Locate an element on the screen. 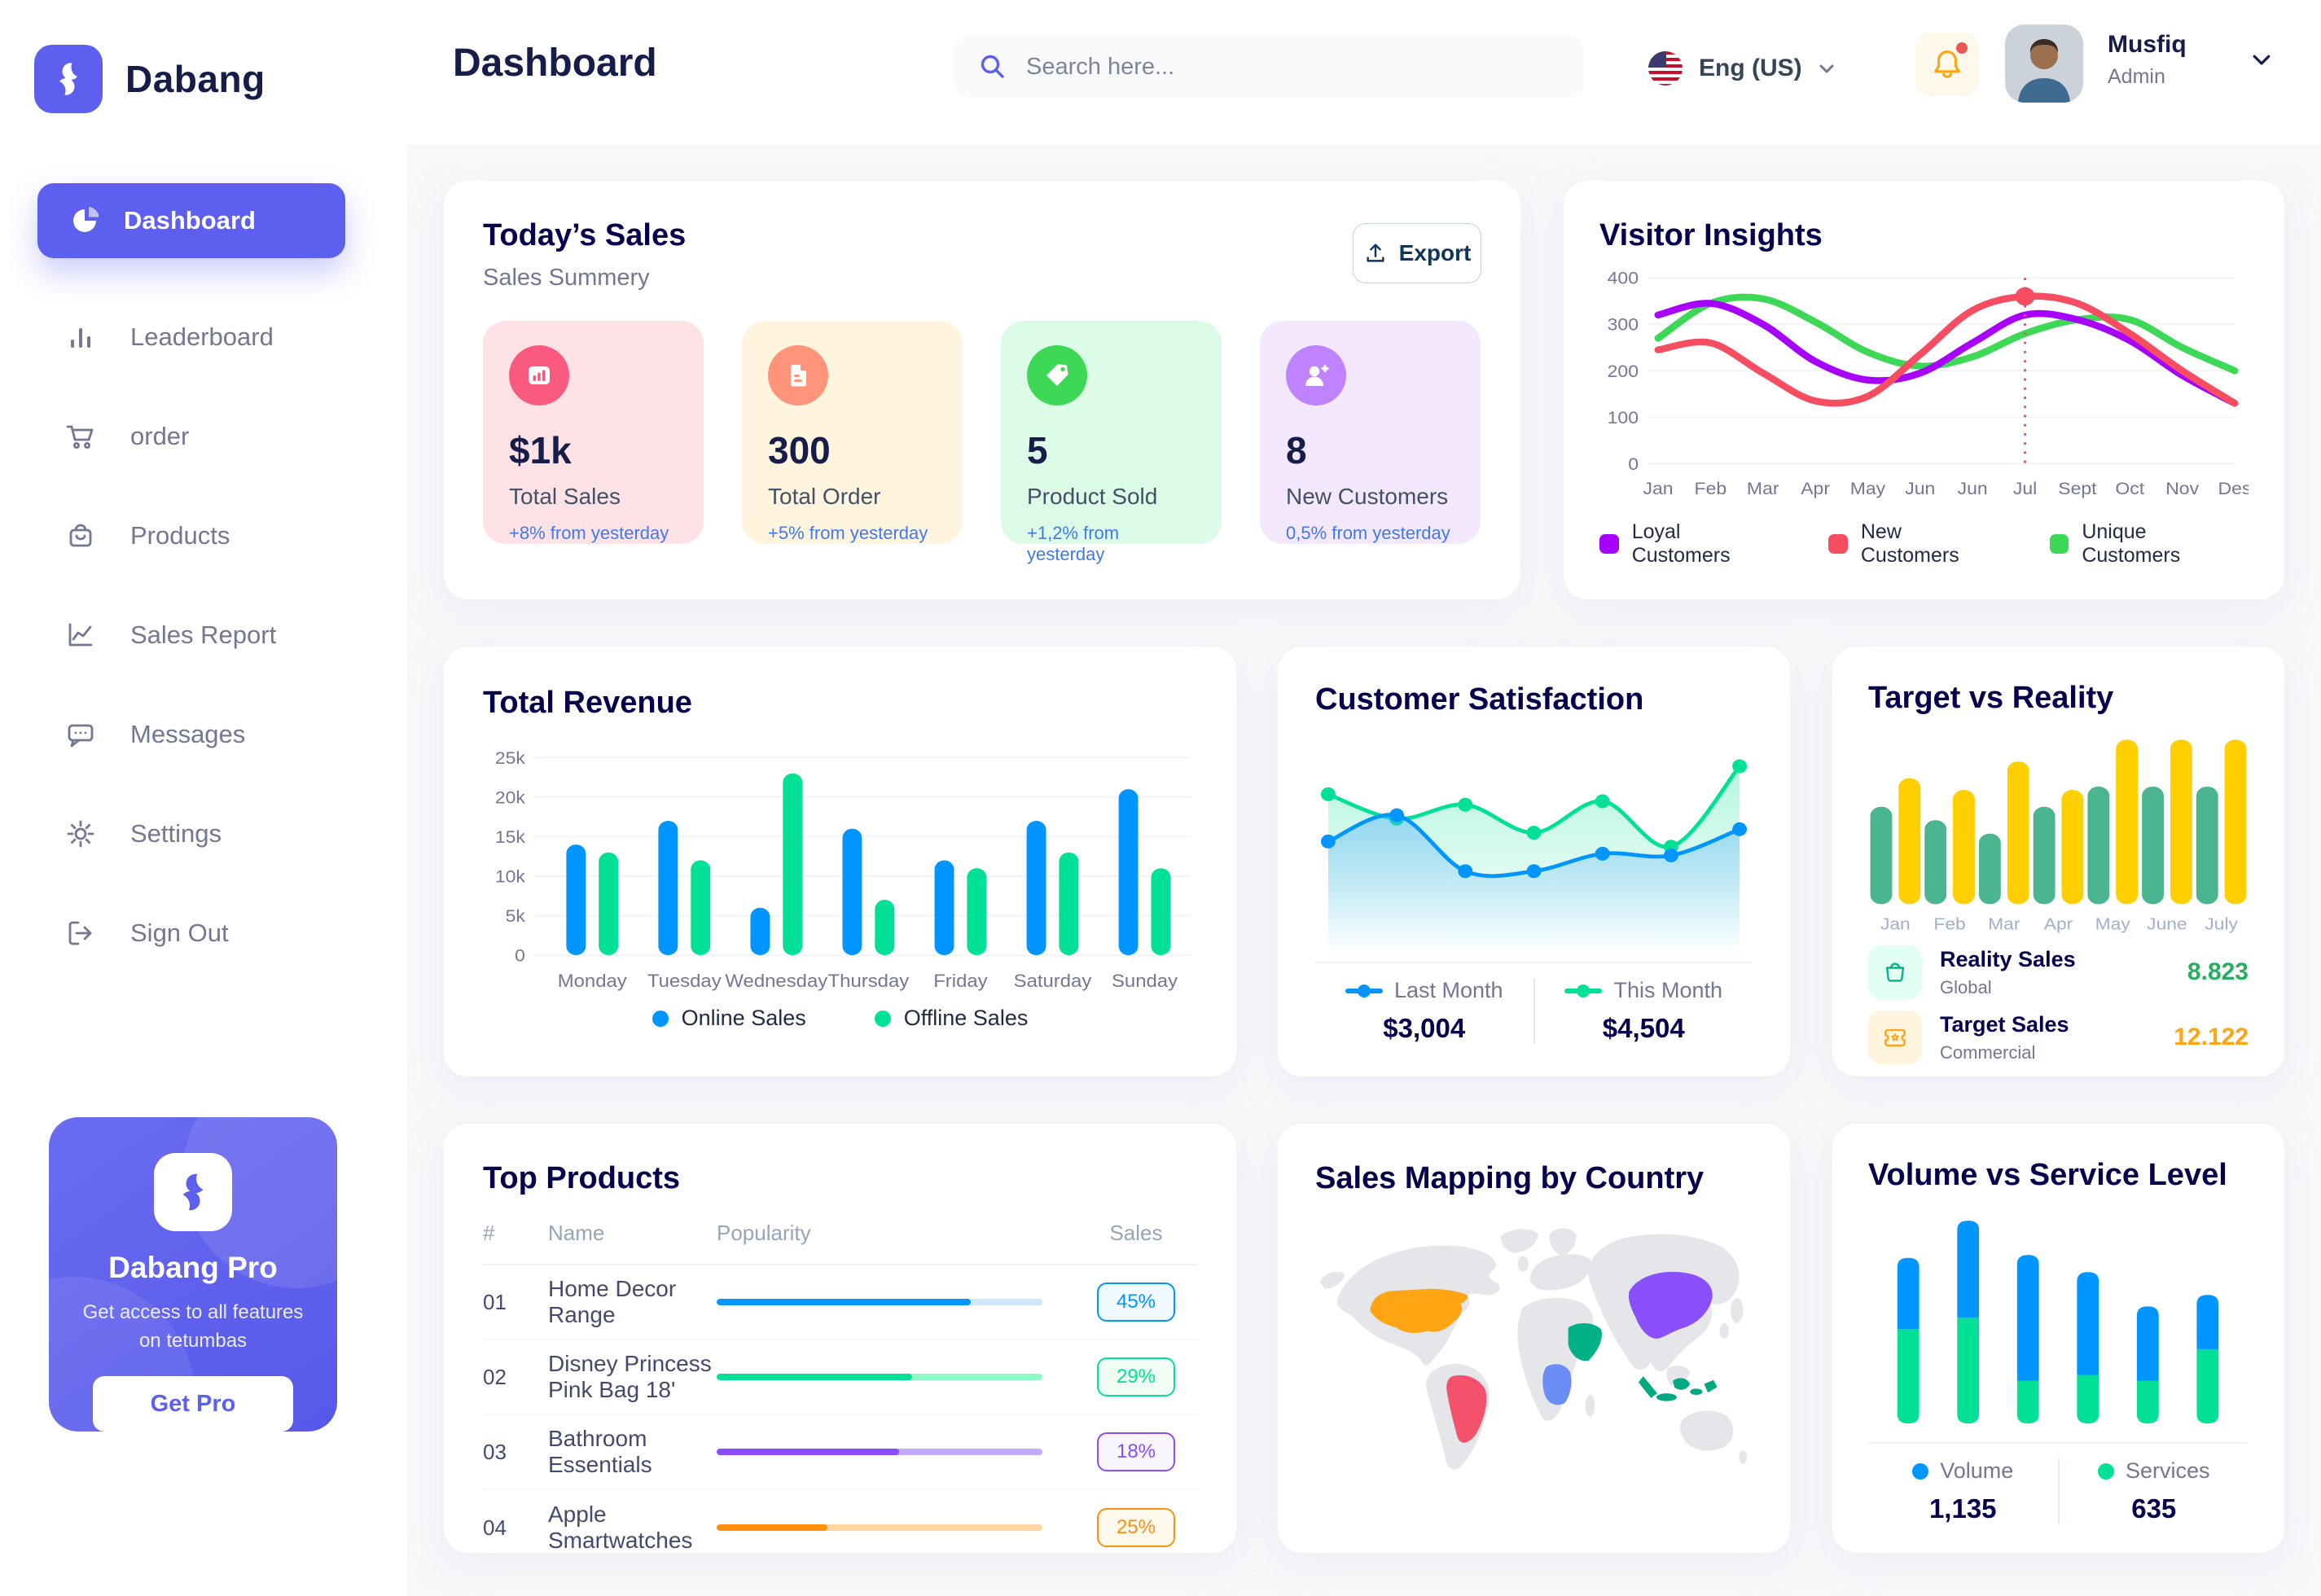  reality-sales-legend-row: Reality Sales Global 8.823 is located at coordinates (2058, 972).